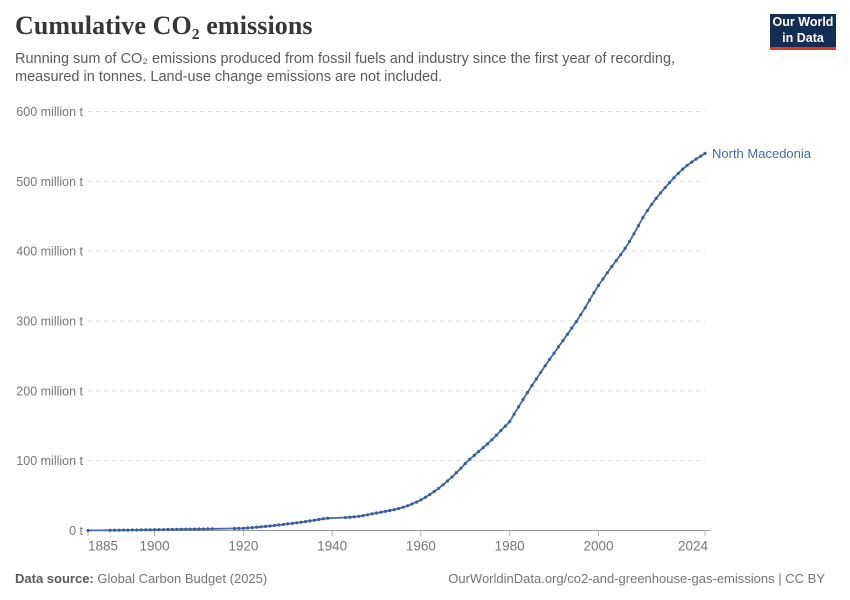 This screenshot has height=600, width=850. I want to click on entity-label: North Macedonia, so click(762, 153).